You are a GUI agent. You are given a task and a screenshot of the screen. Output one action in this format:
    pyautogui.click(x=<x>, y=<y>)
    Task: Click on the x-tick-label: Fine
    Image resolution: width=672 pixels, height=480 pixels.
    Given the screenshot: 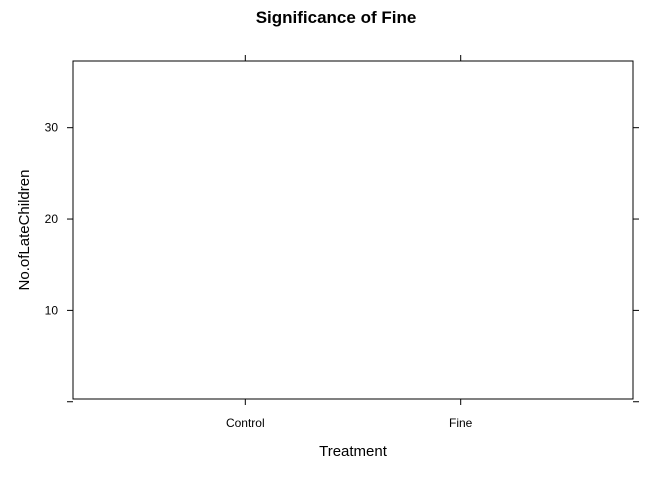 What is the action you would take?
    pyautogui.click(x=461, y=423)
    